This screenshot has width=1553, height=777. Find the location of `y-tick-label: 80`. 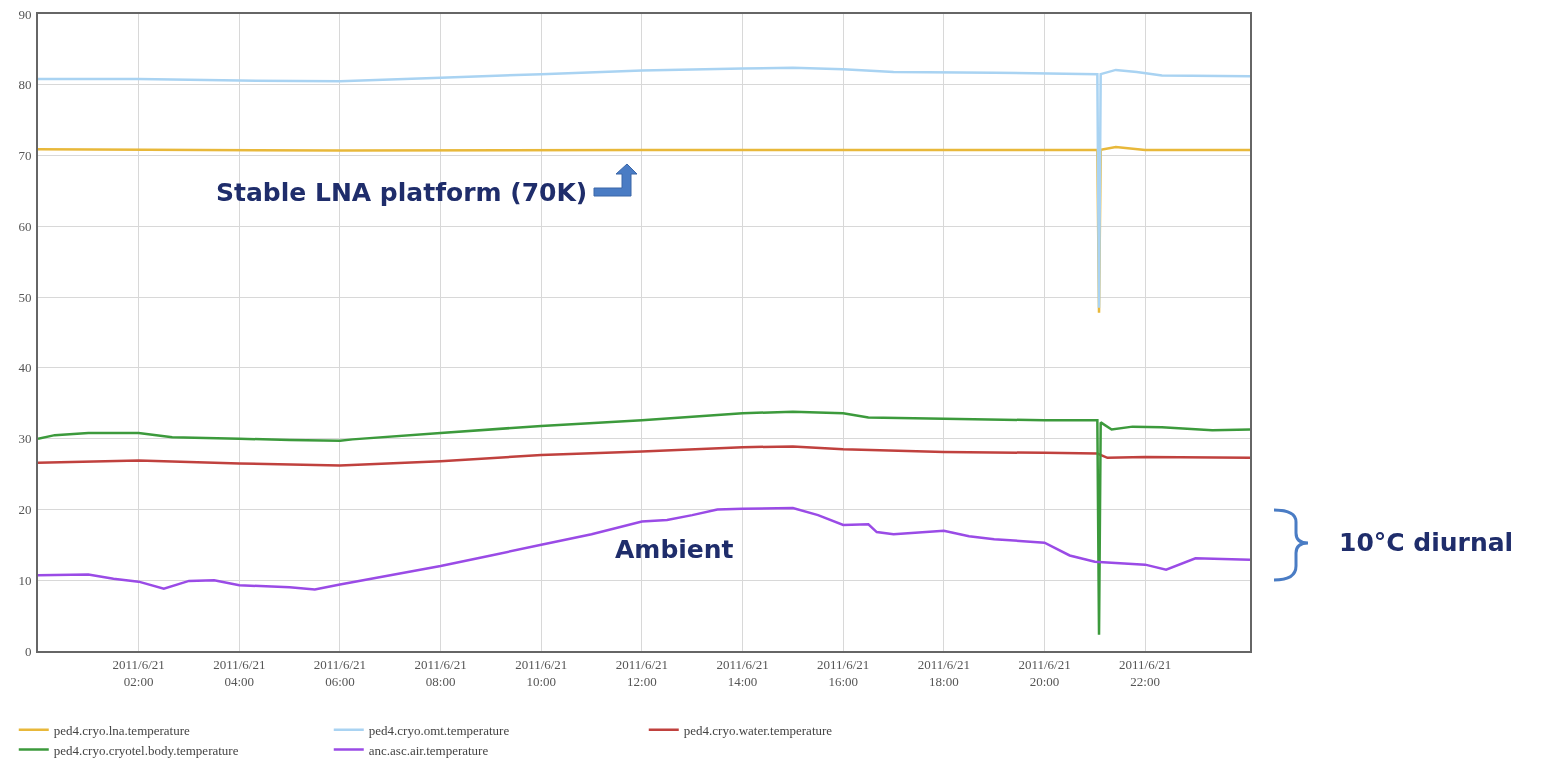

y-tick-label: 80 is located at coordinates (25, 85).